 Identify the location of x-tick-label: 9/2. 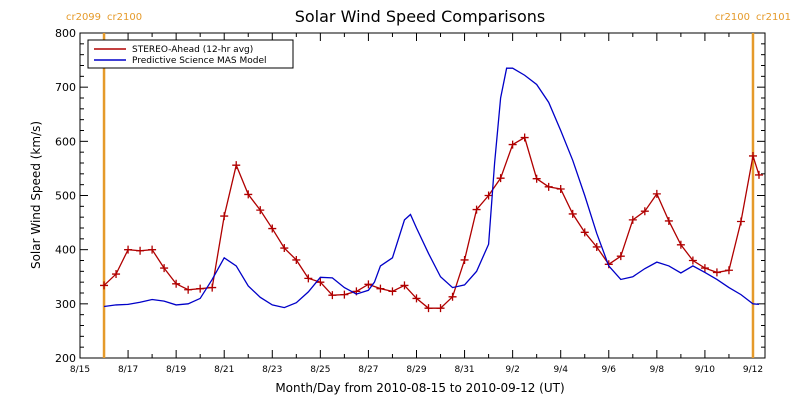
(512, 370).